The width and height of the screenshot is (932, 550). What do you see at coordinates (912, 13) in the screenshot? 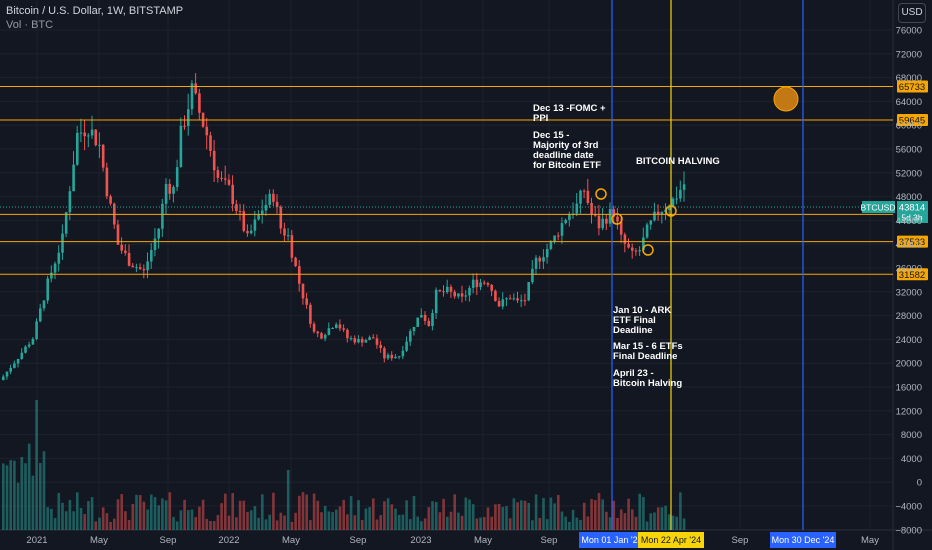
I see `currency-button: USD` at bounding box center [912, 13].